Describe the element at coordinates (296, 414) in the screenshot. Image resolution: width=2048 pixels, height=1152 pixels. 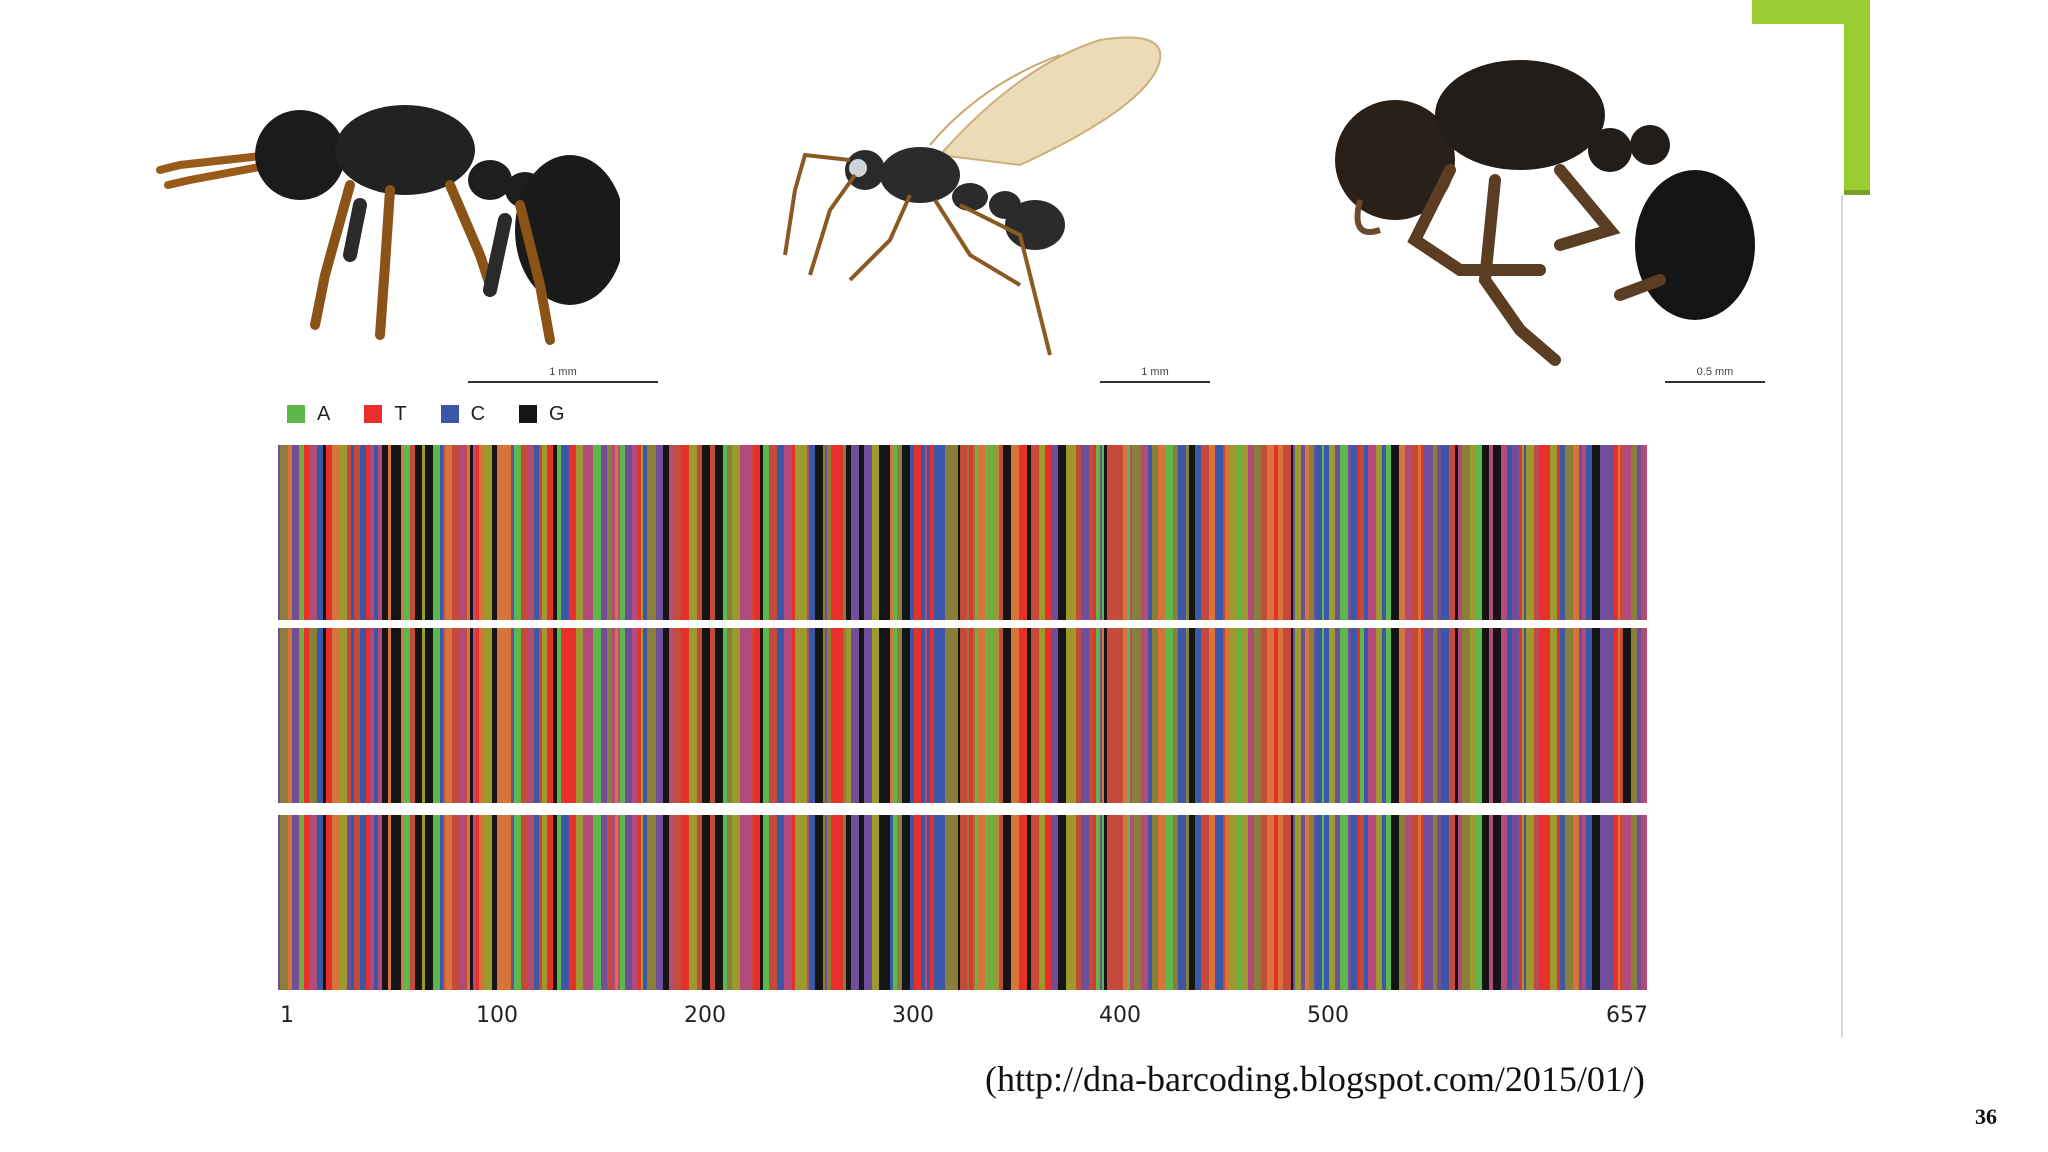
I see `legend-swatch-a` at that location.